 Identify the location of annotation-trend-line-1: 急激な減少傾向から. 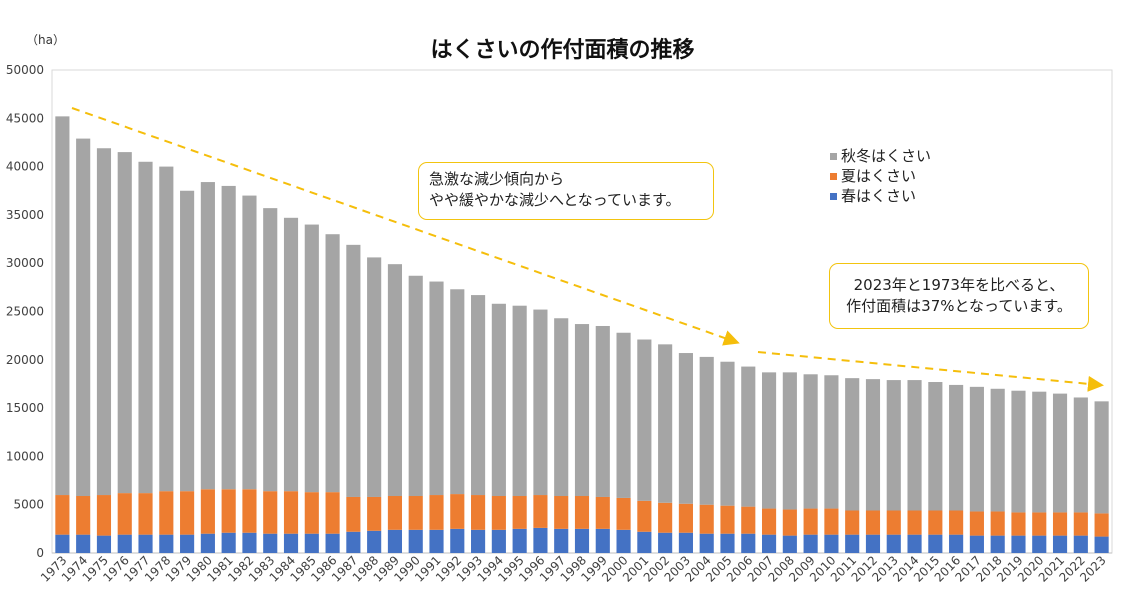
(497, 179).